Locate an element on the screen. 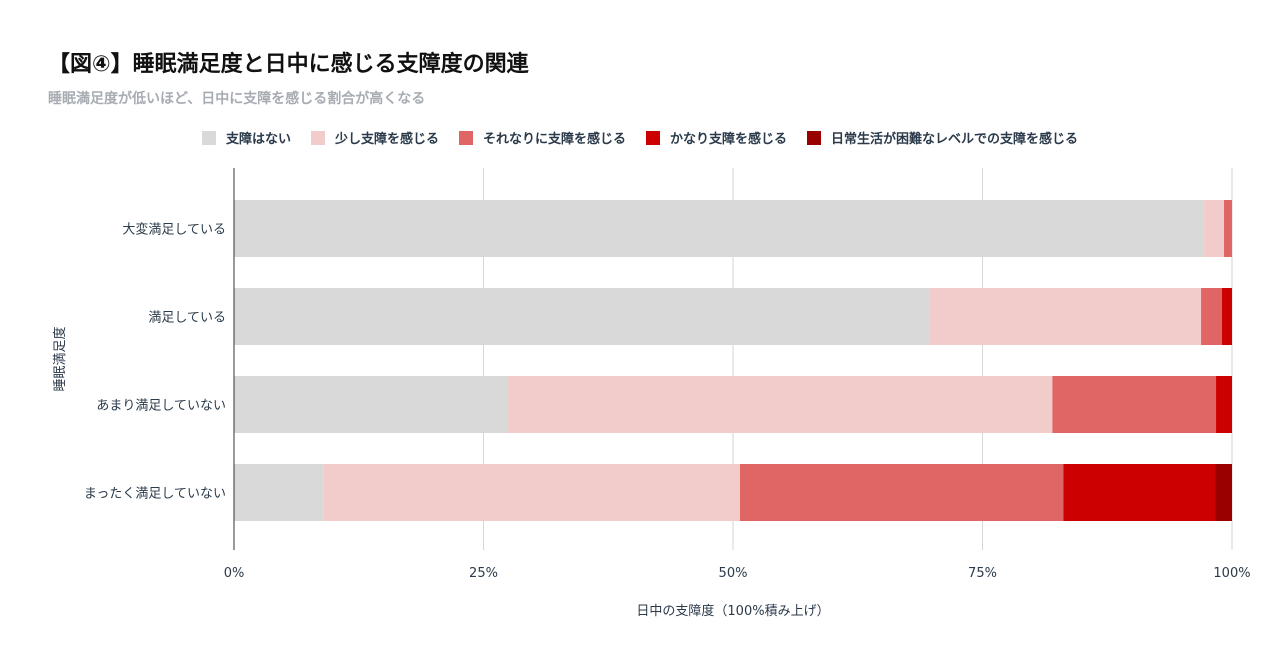  chart-subtitle: 睡眠満足度が低いほど、日中に支障を感じる割合が高くなる is located at coordinates (237, 99).